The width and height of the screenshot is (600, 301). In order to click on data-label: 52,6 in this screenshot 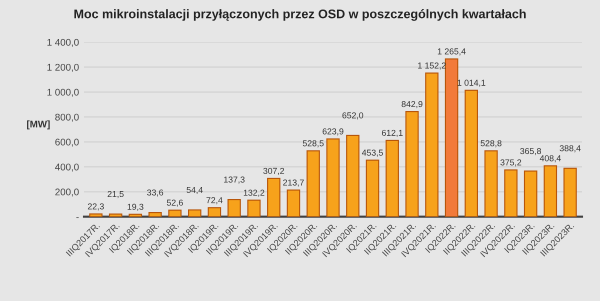, I will do `click(174, 203)`.